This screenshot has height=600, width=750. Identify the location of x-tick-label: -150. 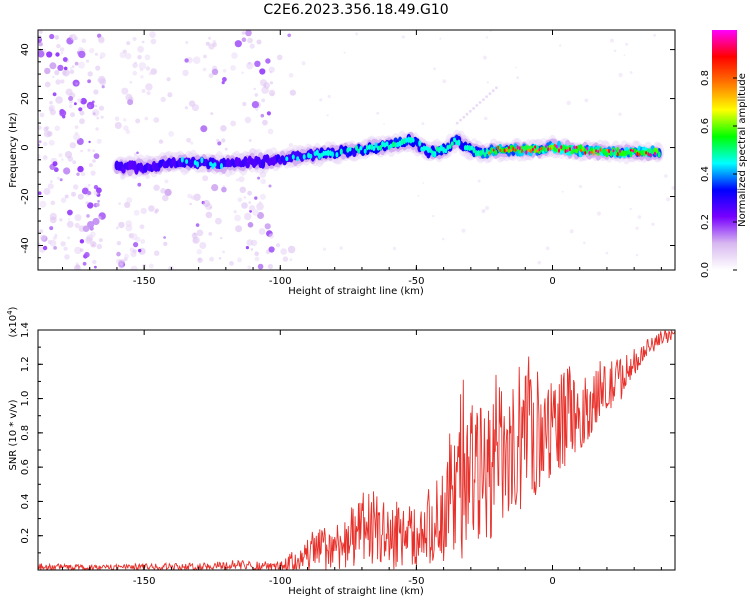
(144, 281).